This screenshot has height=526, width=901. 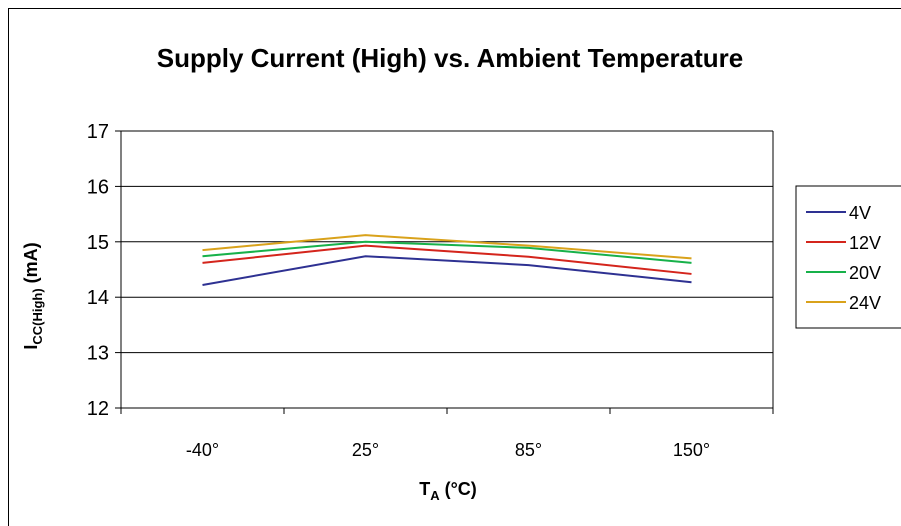 I want to click on series-line-12v, so click(x=447, y=259).